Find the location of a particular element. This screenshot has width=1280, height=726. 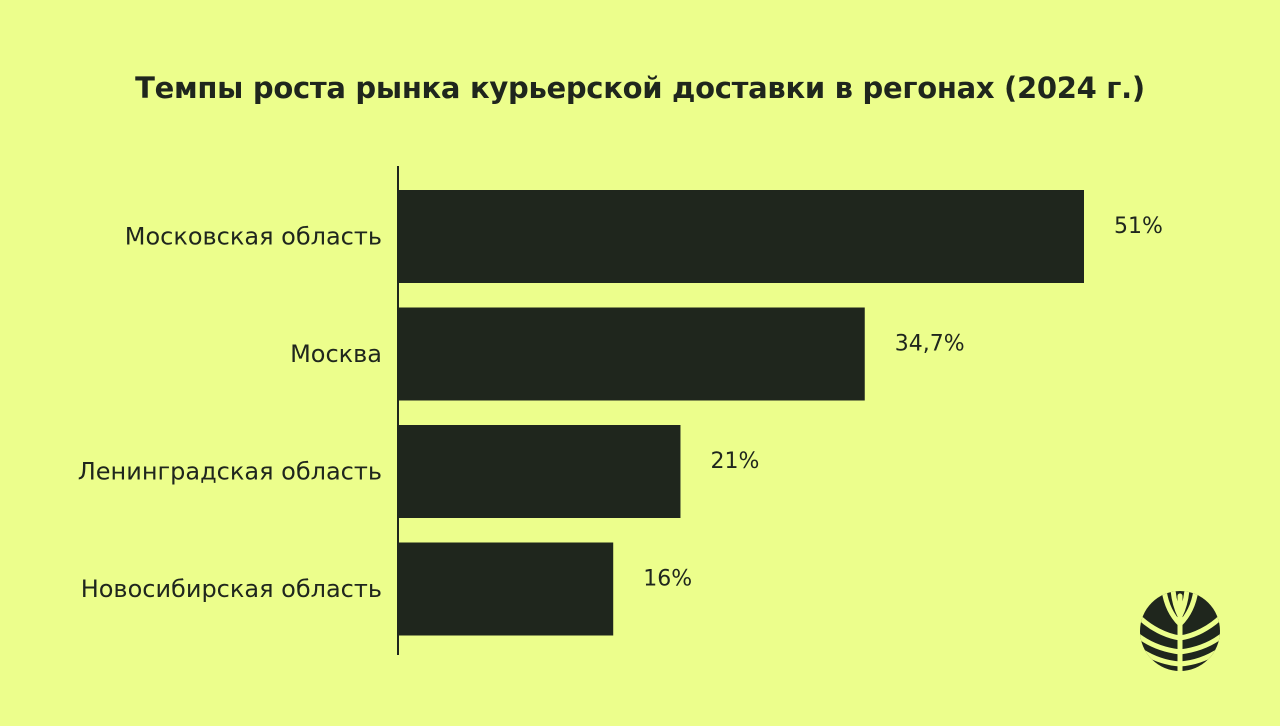

value-label-2: 34,7% is located at coordinates (930, 344).